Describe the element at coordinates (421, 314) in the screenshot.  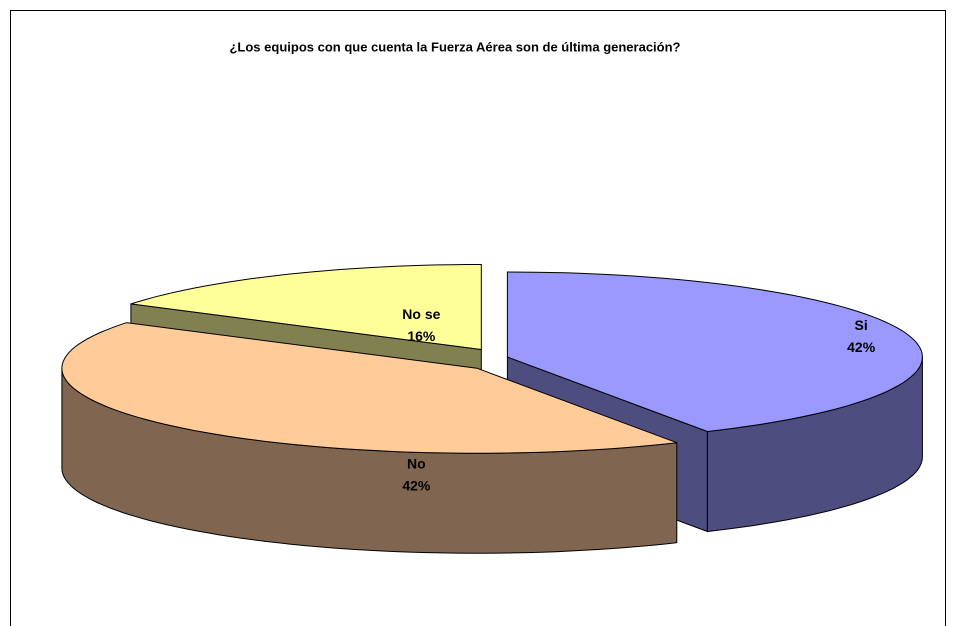
I see `slice-category-label: No se` at that location.